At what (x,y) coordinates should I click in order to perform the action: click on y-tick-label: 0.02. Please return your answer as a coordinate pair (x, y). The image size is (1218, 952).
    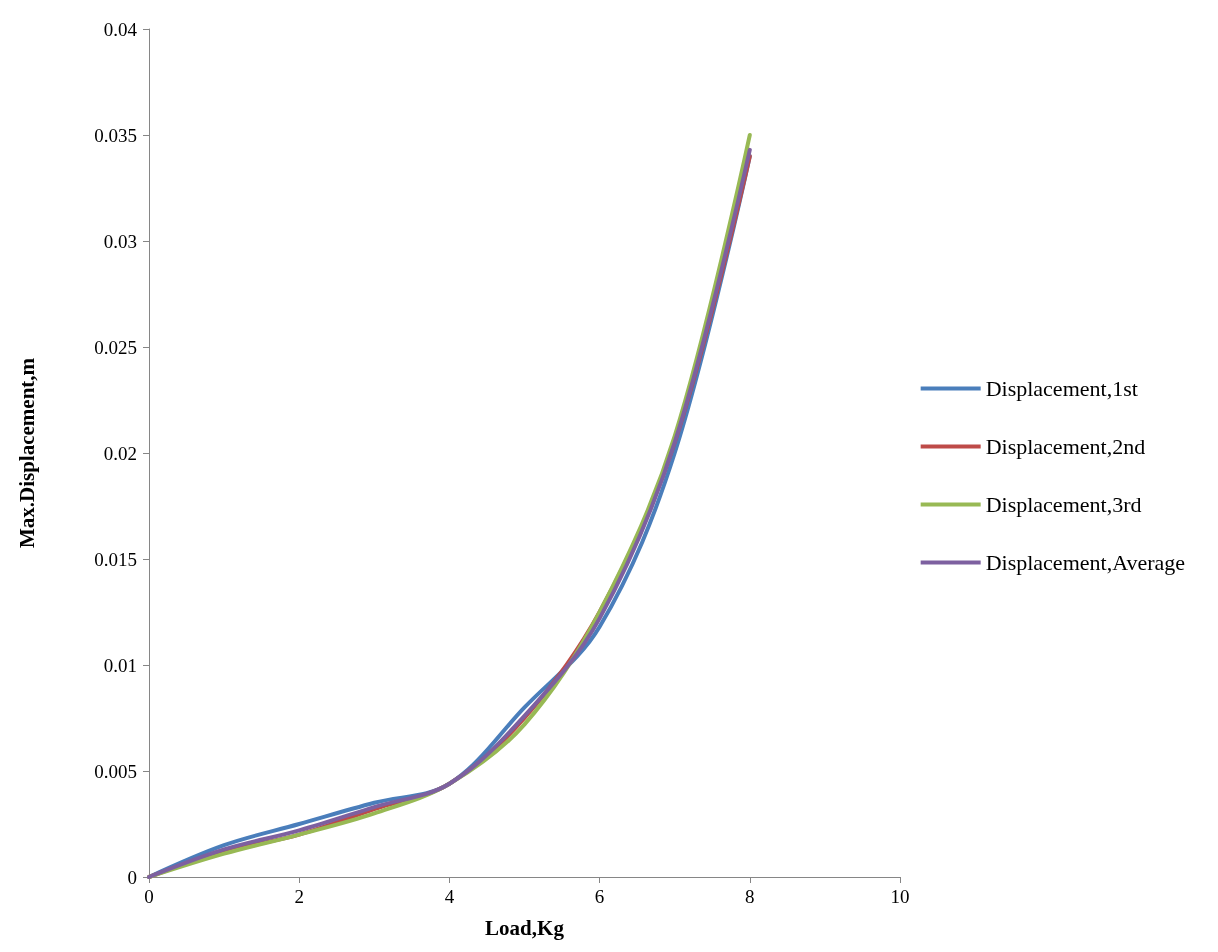
    Looking at the image, I should click on (120, 453).